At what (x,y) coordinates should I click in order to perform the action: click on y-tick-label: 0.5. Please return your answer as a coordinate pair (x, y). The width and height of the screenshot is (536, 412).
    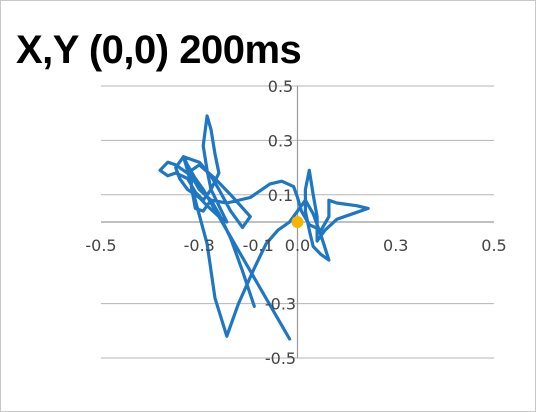
    Looking at the image, I should click on (280, 86).